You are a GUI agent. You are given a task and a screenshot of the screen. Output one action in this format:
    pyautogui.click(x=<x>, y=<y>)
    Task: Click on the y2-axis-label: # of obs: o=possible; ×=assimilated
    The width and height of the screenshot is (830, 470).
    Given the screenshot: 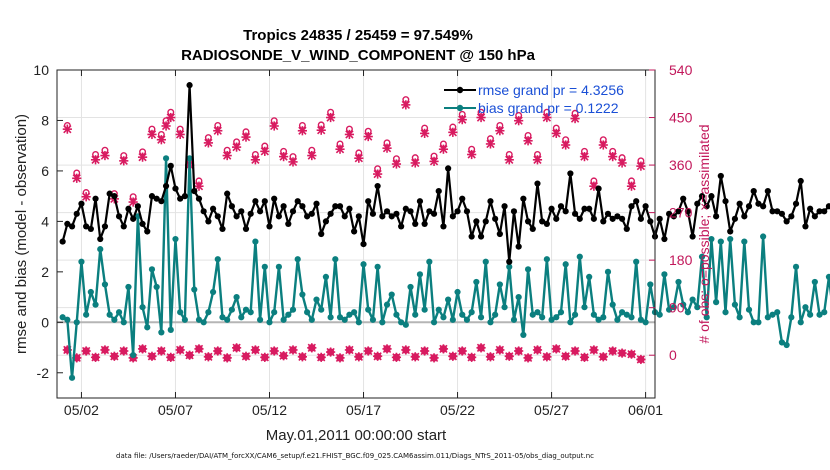 What is the action you would take?
    pyautogui.click(x=704, y=233)
    